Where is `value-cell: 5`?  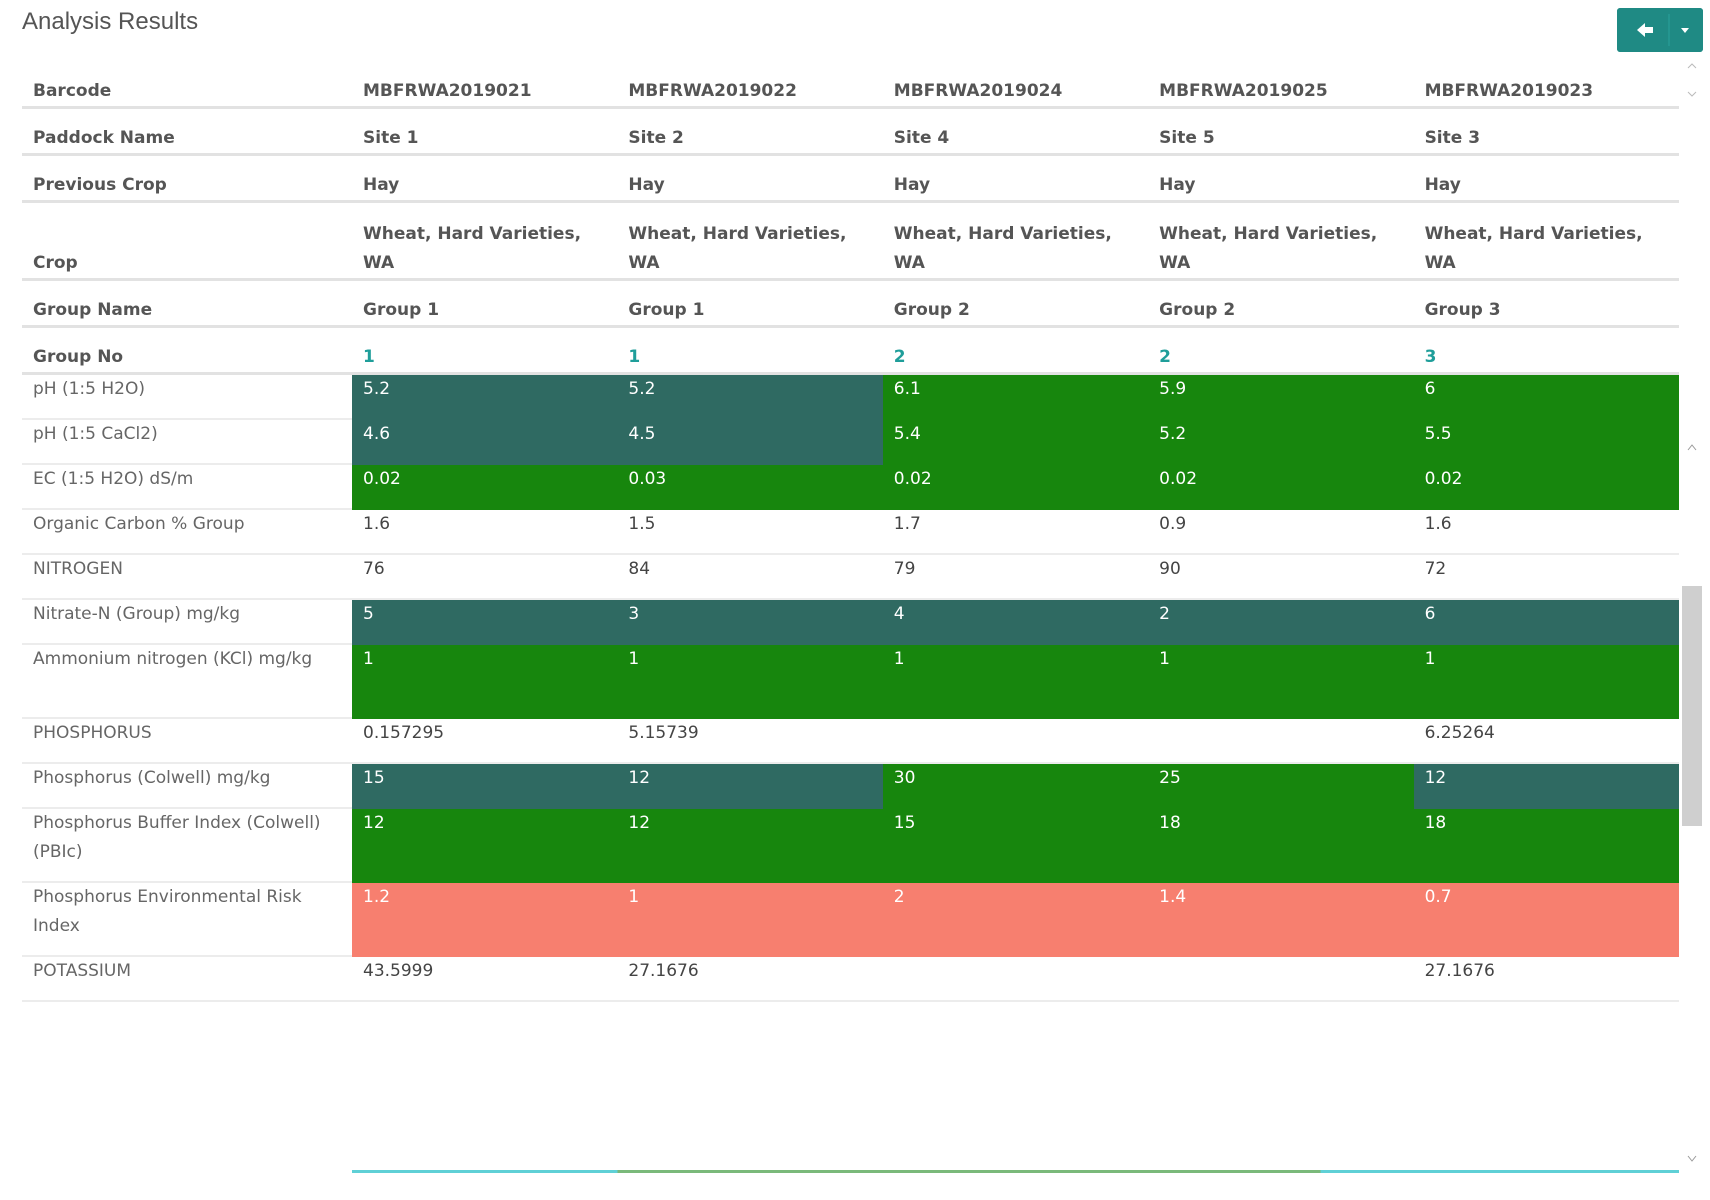 value-cell: 5 is located at coordinates (485, 622).